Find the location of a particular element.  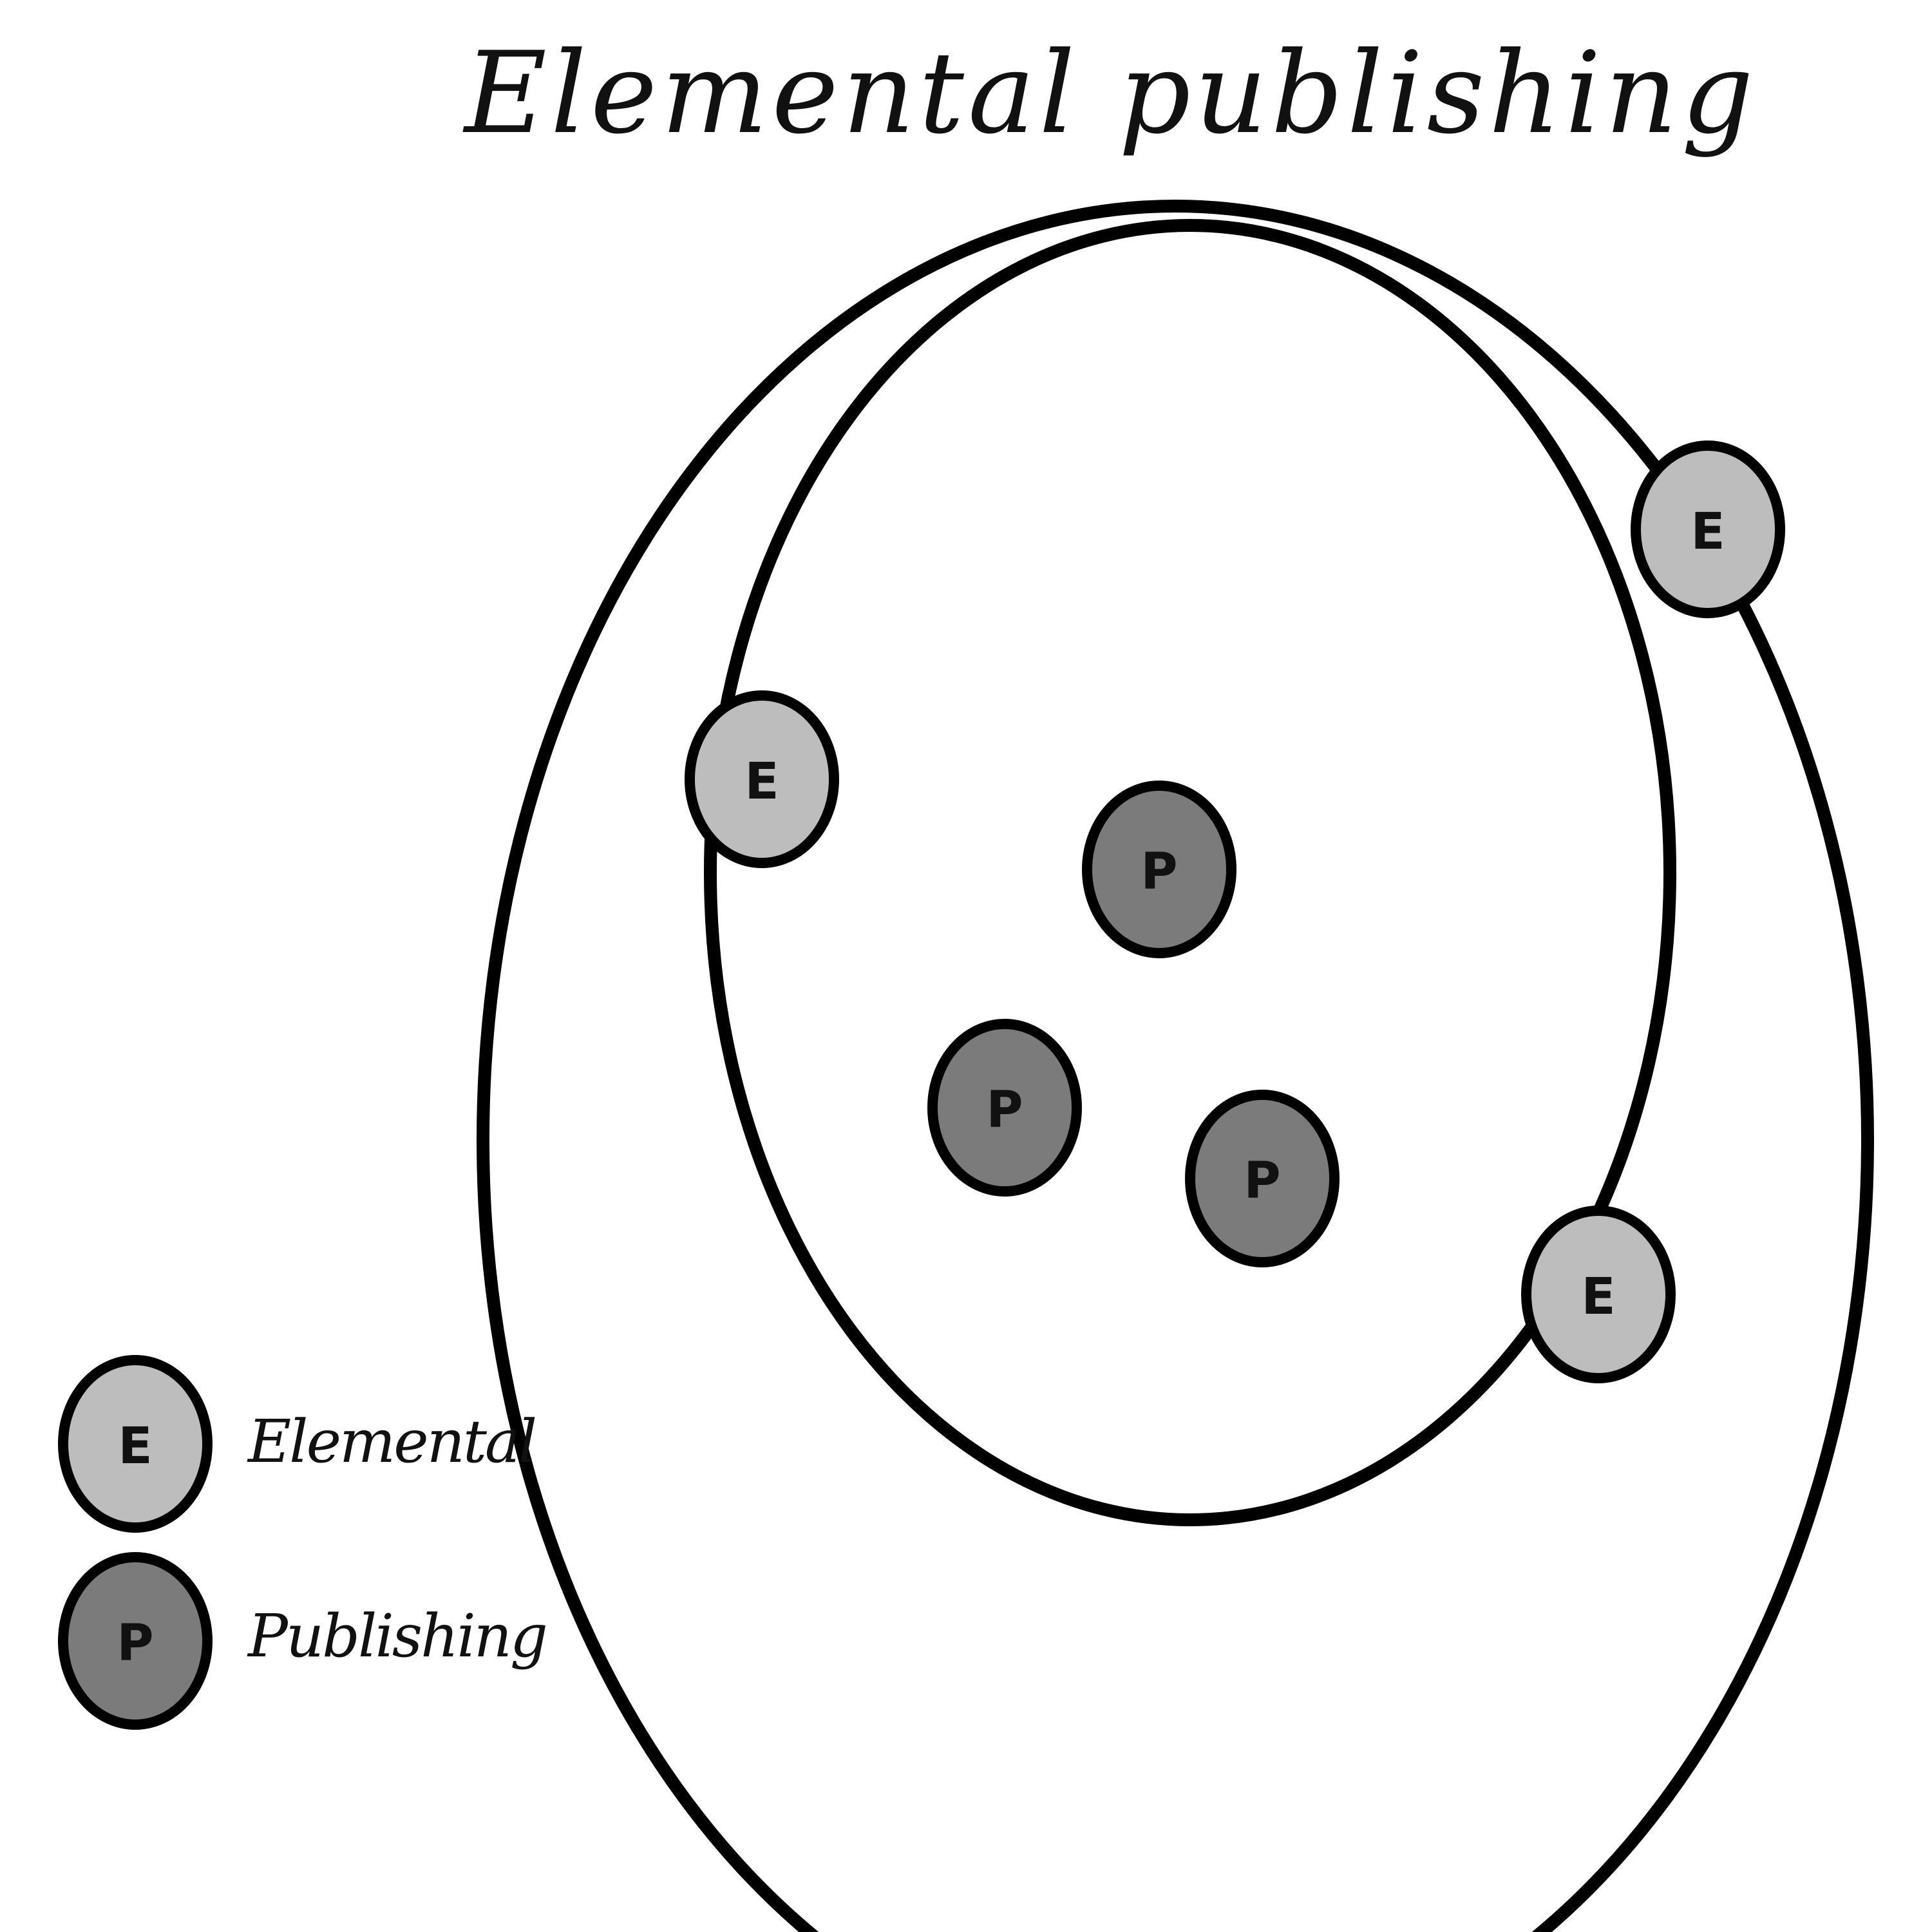

inner-orbit-elemental-node-lower: E is located at coordinates (1599, 1294).